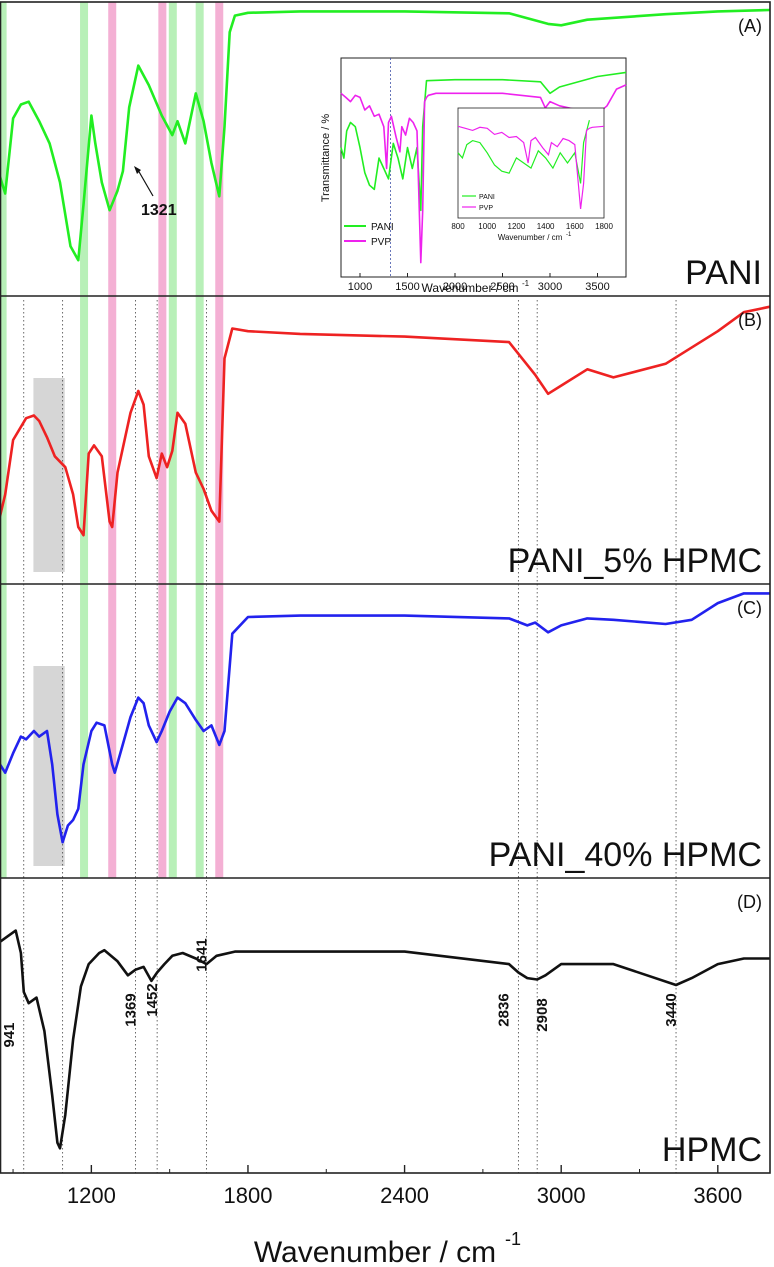  I want to click on peak-label: 1452, so click(152, 999).